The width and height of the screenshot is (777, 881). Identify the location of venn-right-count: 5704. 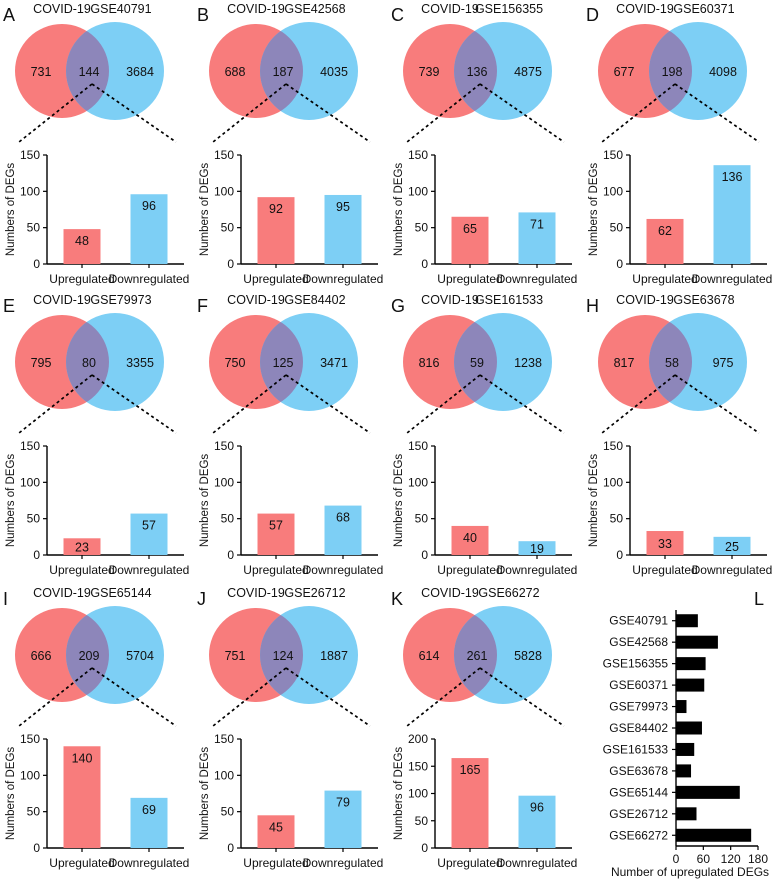
(140, 656).